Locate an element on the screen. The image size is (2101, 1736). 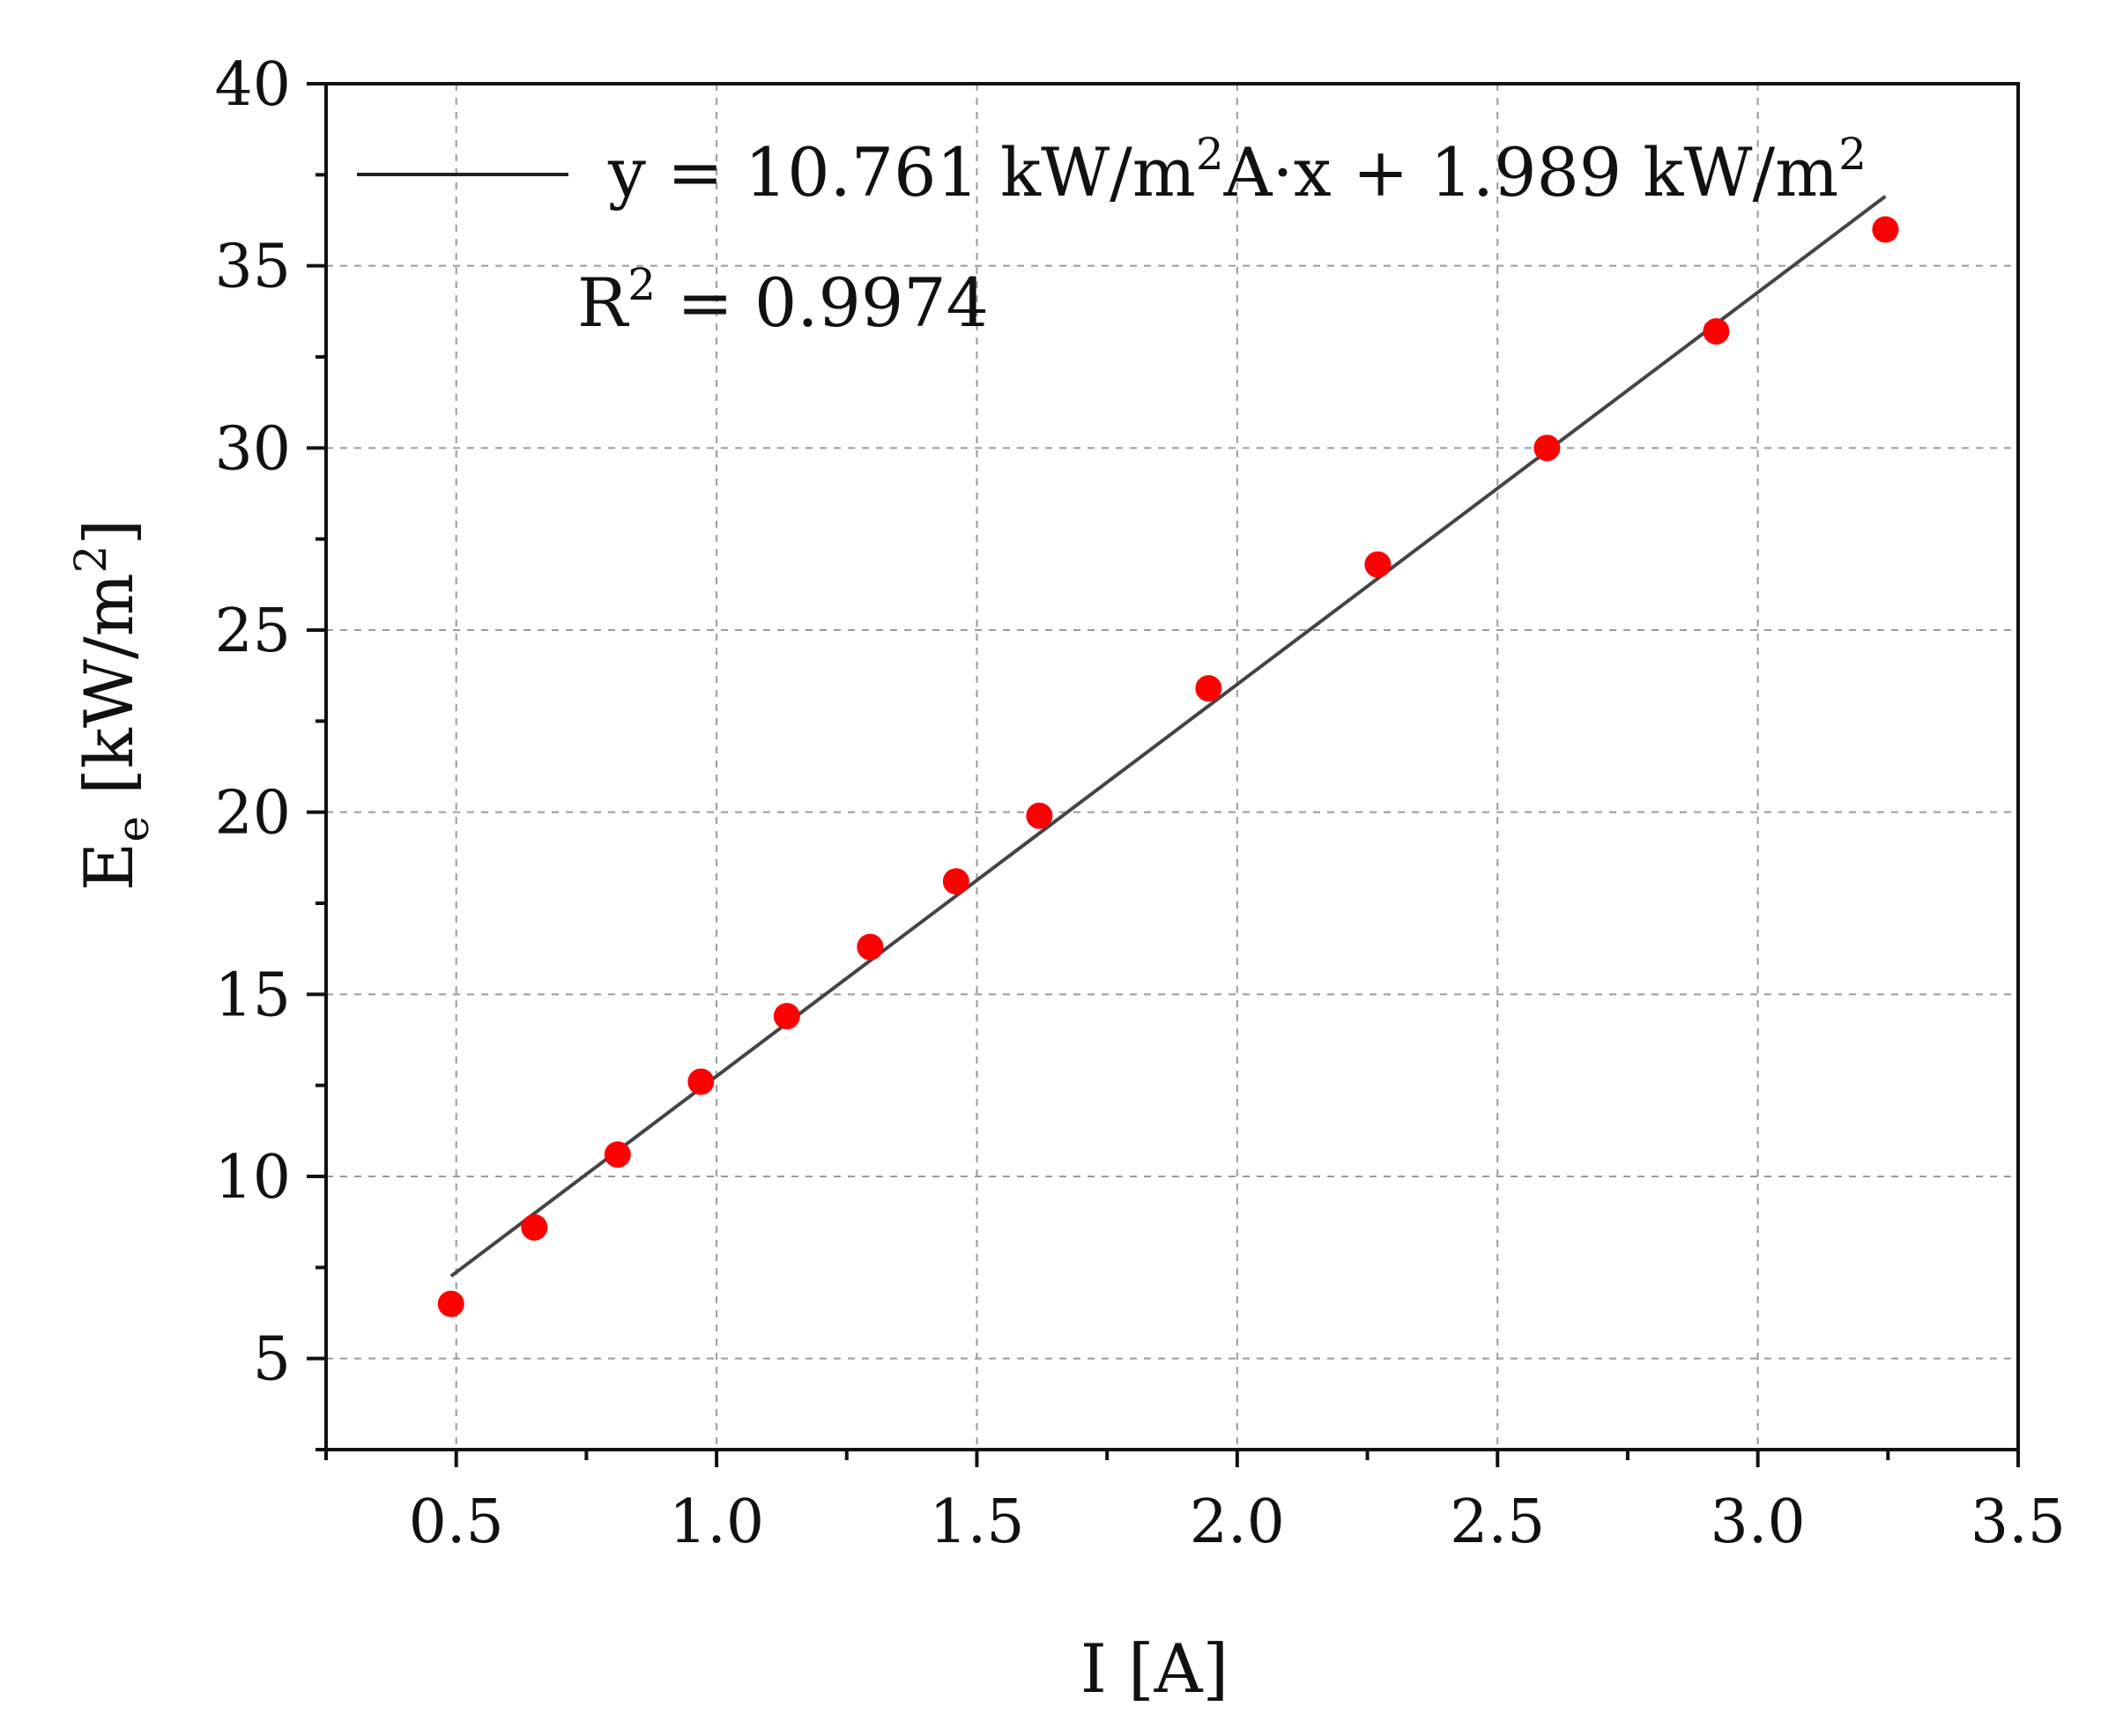
r-squared: R2 = 0.9974 is located at coordinates (783, 300).